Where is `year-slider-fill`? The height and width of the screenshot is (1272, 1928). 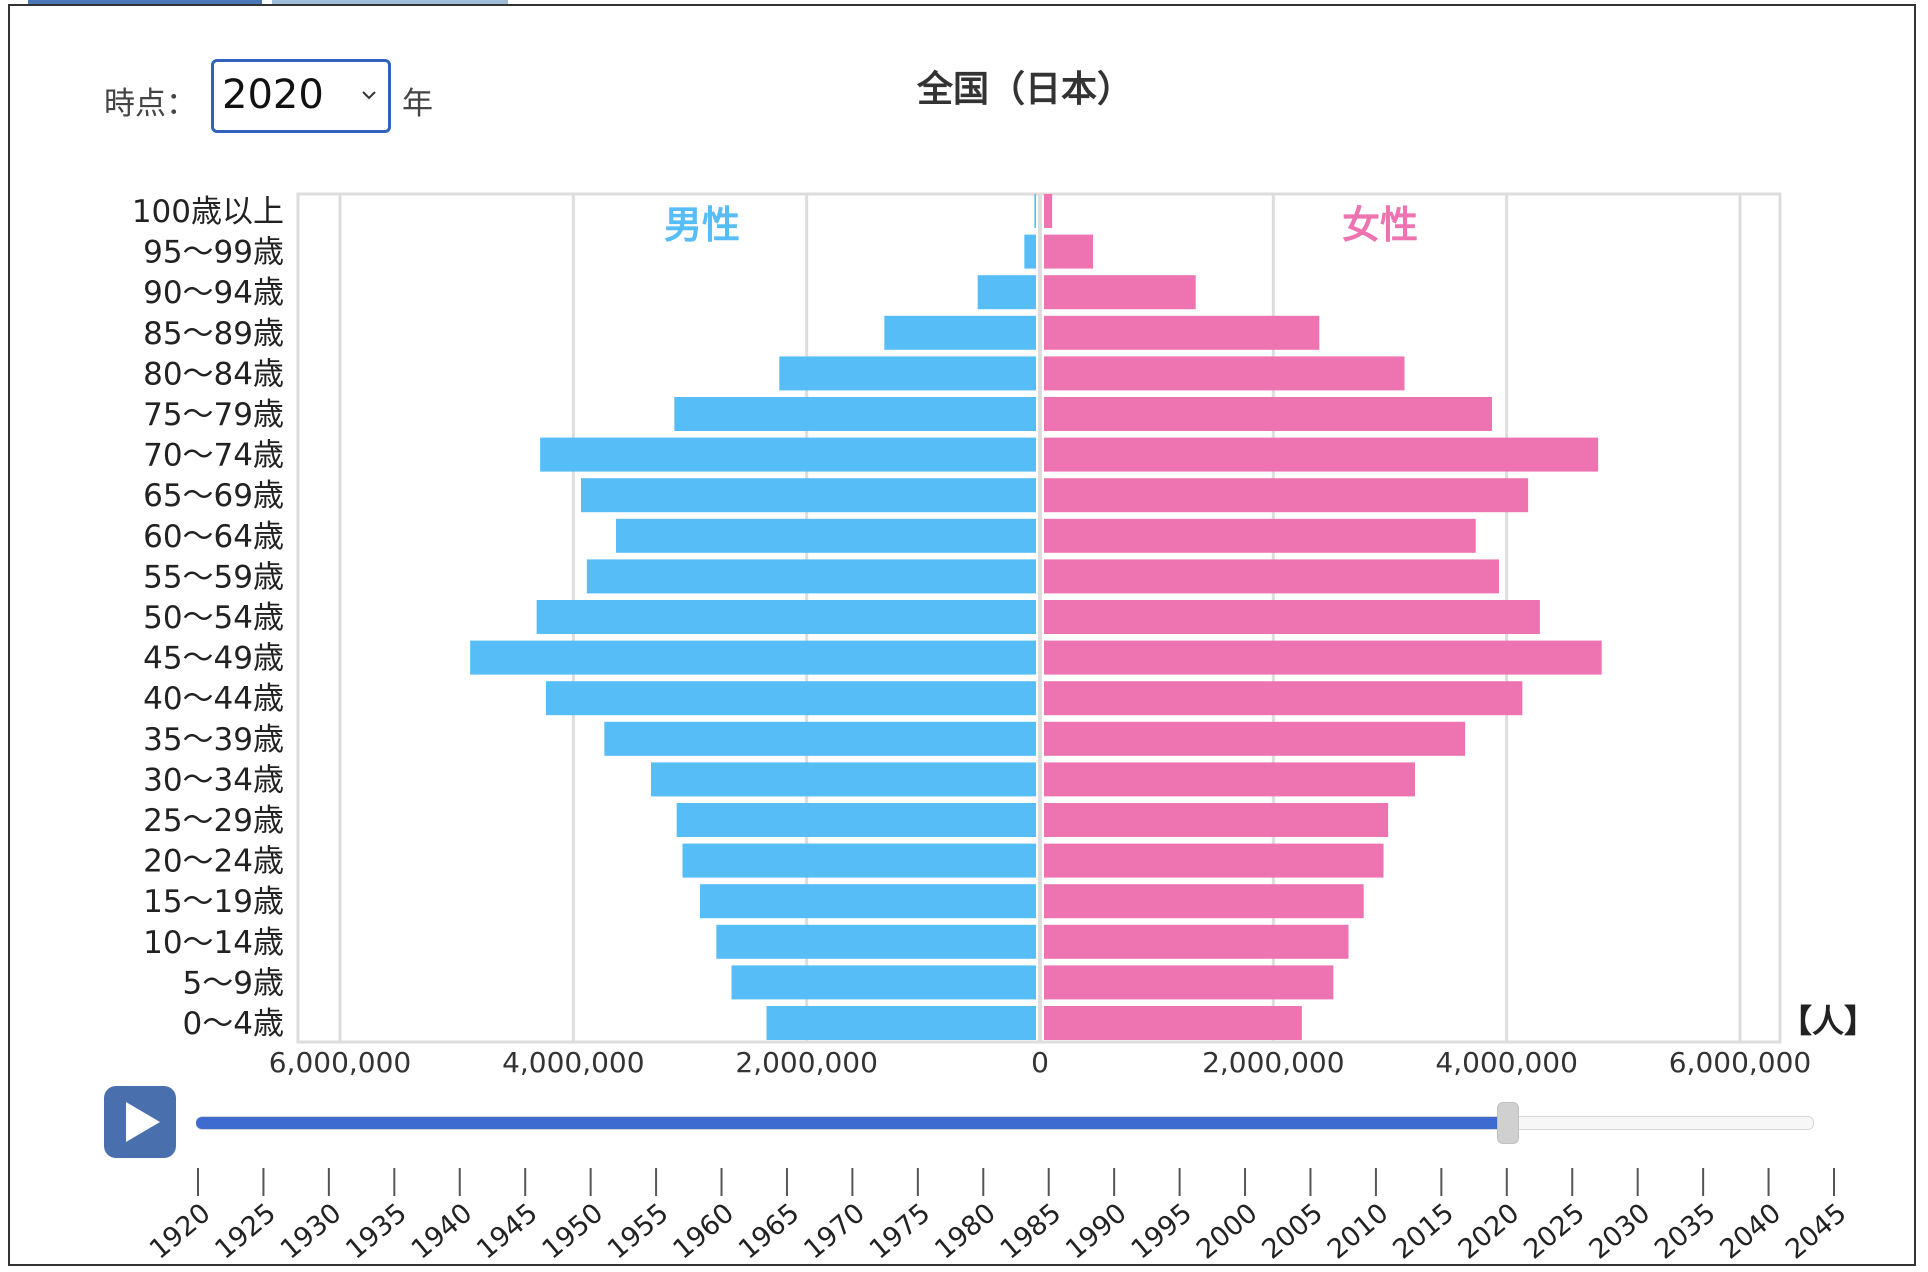
year-slider-fill is located at coordinates (851, 1123).